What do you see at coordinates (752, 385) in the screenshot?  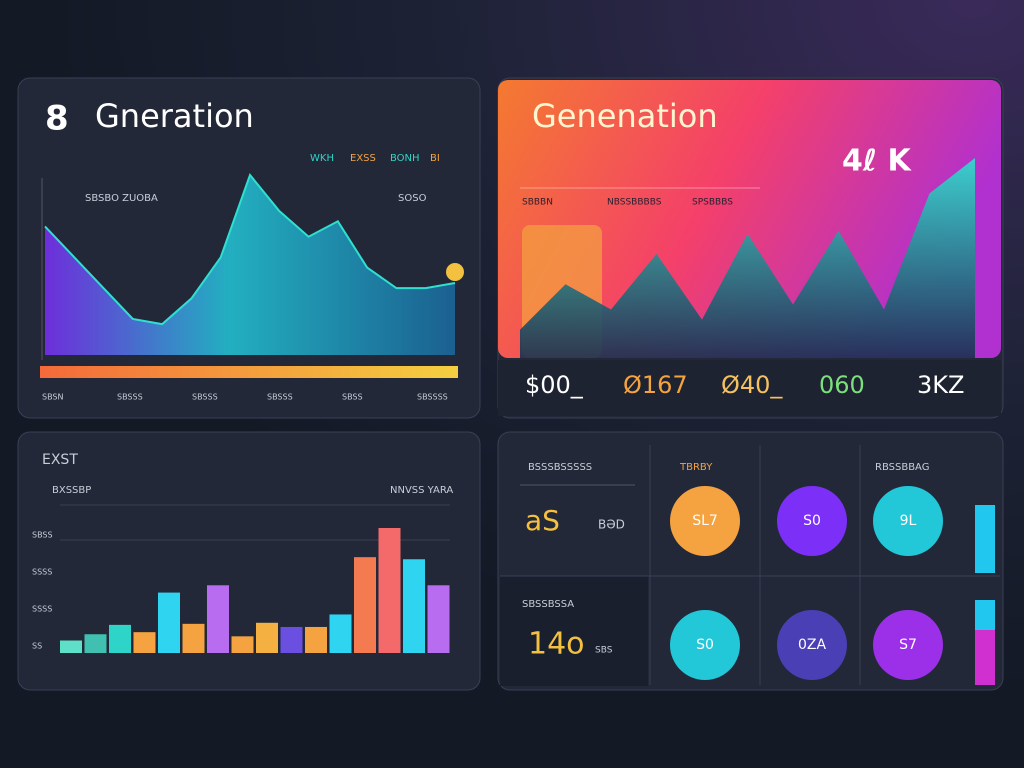 I see `stat: Ø40_` at bounding box center [752, 385].